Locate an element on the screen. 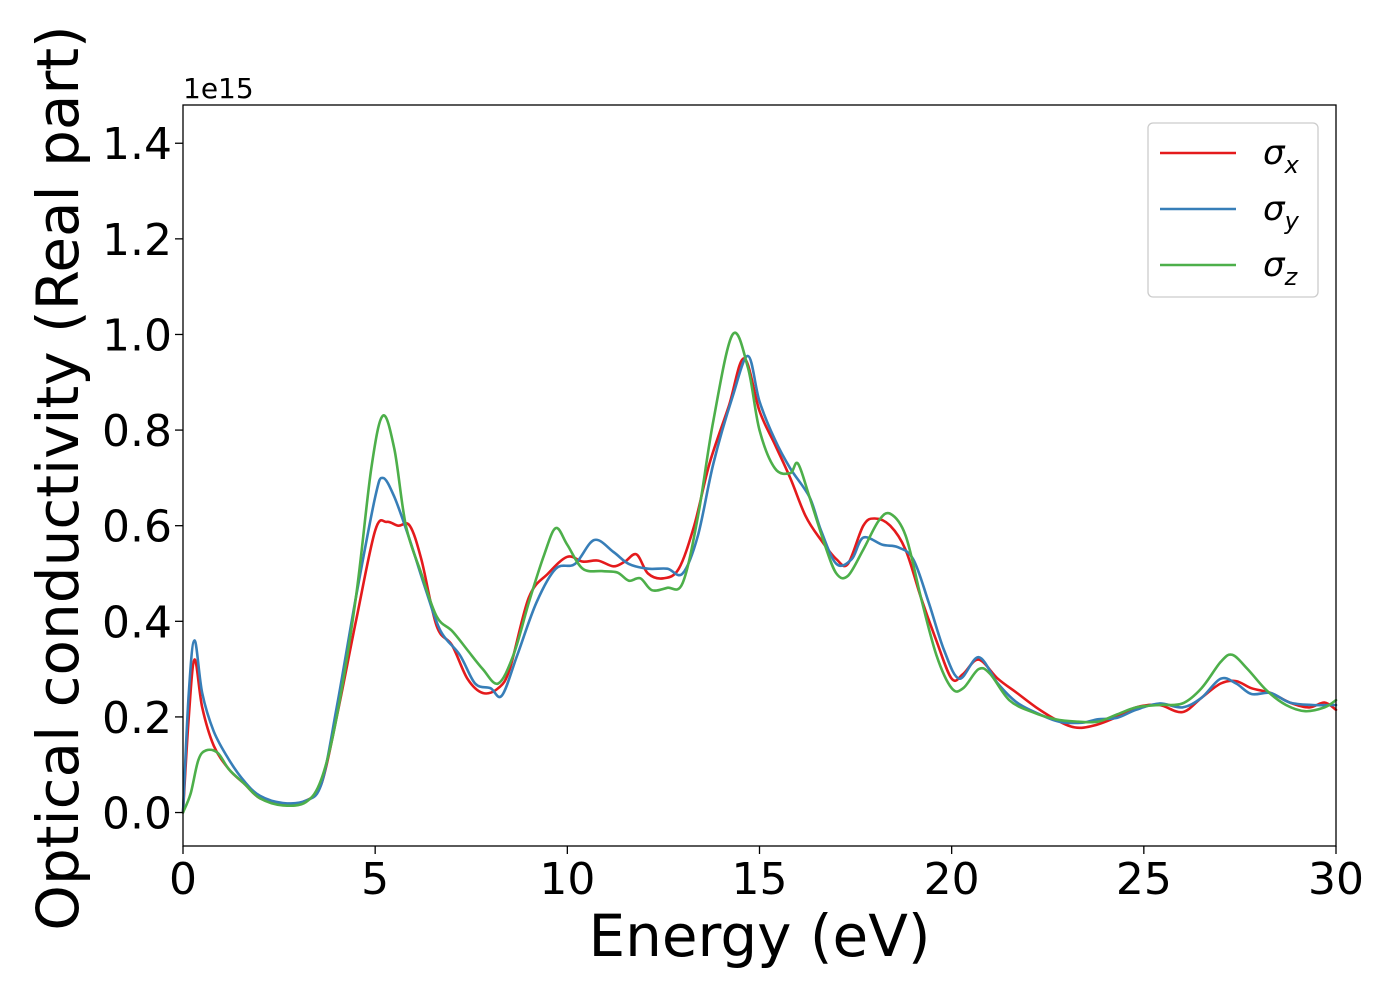 Image resolution: width=1400 pixels, height=1000 pixels. y-tick-label: 0.2 is located at coordinates (137, 718).